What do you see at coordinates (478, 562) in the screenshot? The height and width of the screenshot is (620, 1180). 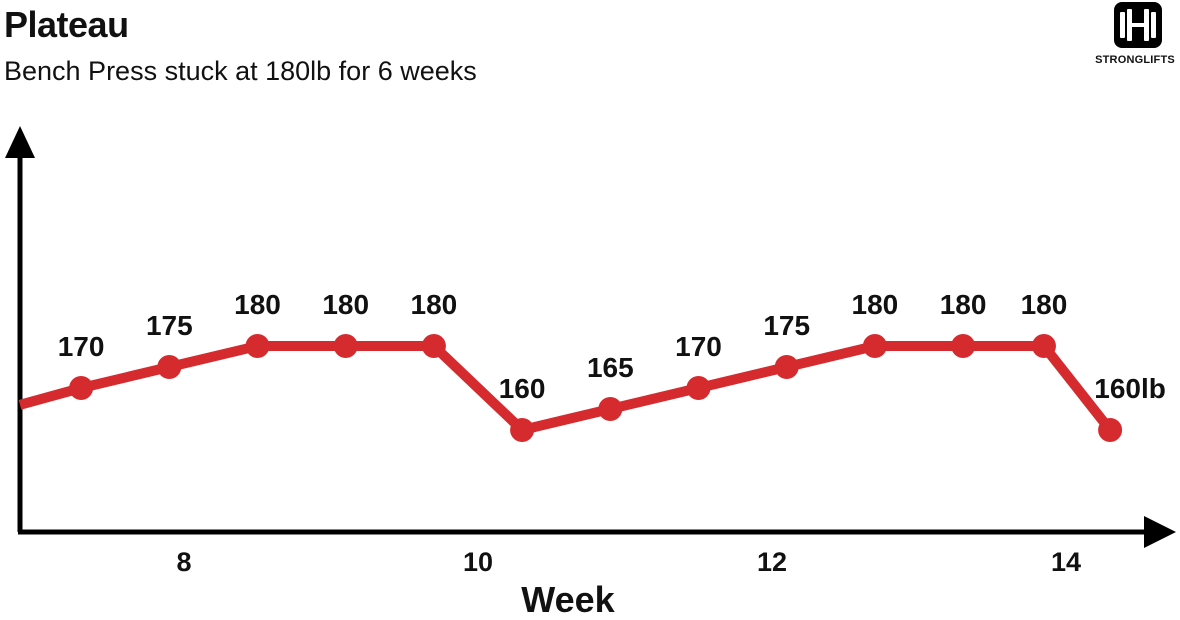 I see `x-tick-label: 10` at bounding box center [478, 562].